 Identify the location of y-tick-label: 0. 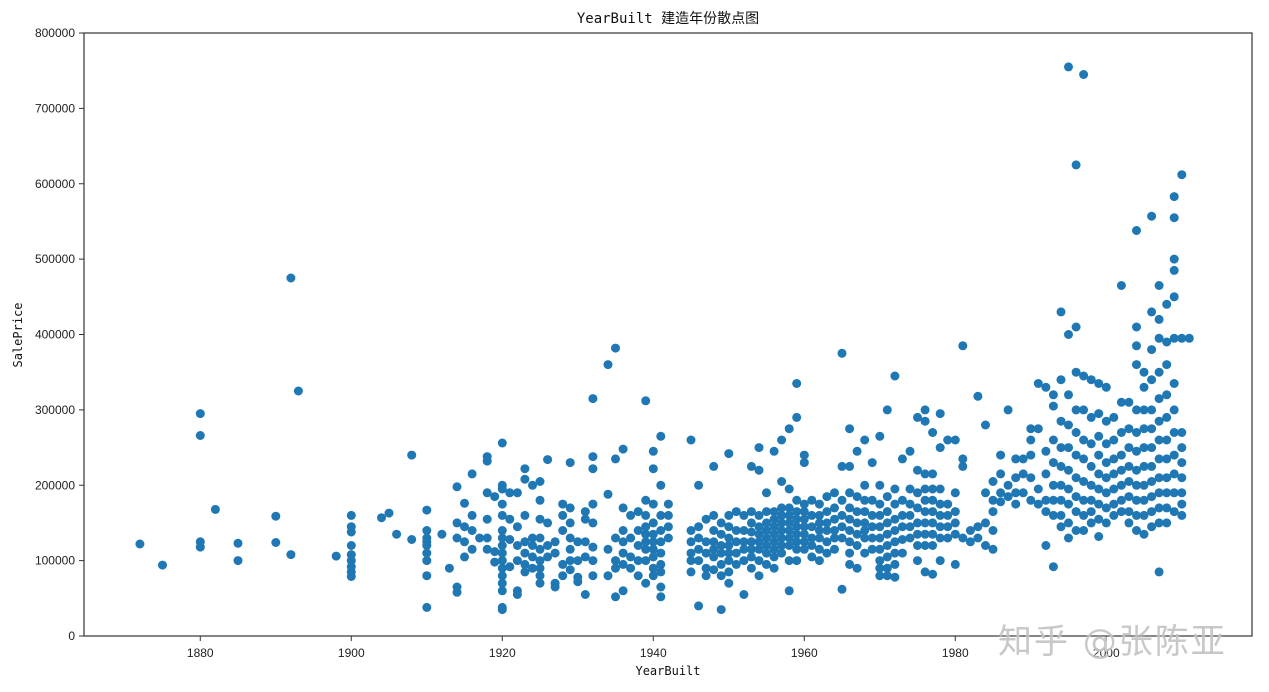
(71, 636).